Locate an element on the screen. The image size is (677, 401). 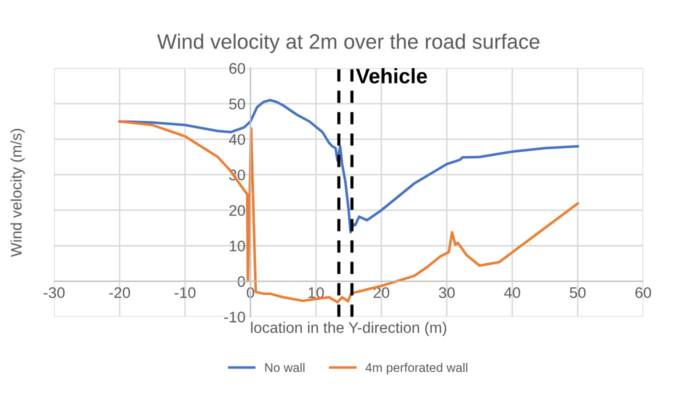
y-tick-label: 50 is located at coordinates (237, 104).